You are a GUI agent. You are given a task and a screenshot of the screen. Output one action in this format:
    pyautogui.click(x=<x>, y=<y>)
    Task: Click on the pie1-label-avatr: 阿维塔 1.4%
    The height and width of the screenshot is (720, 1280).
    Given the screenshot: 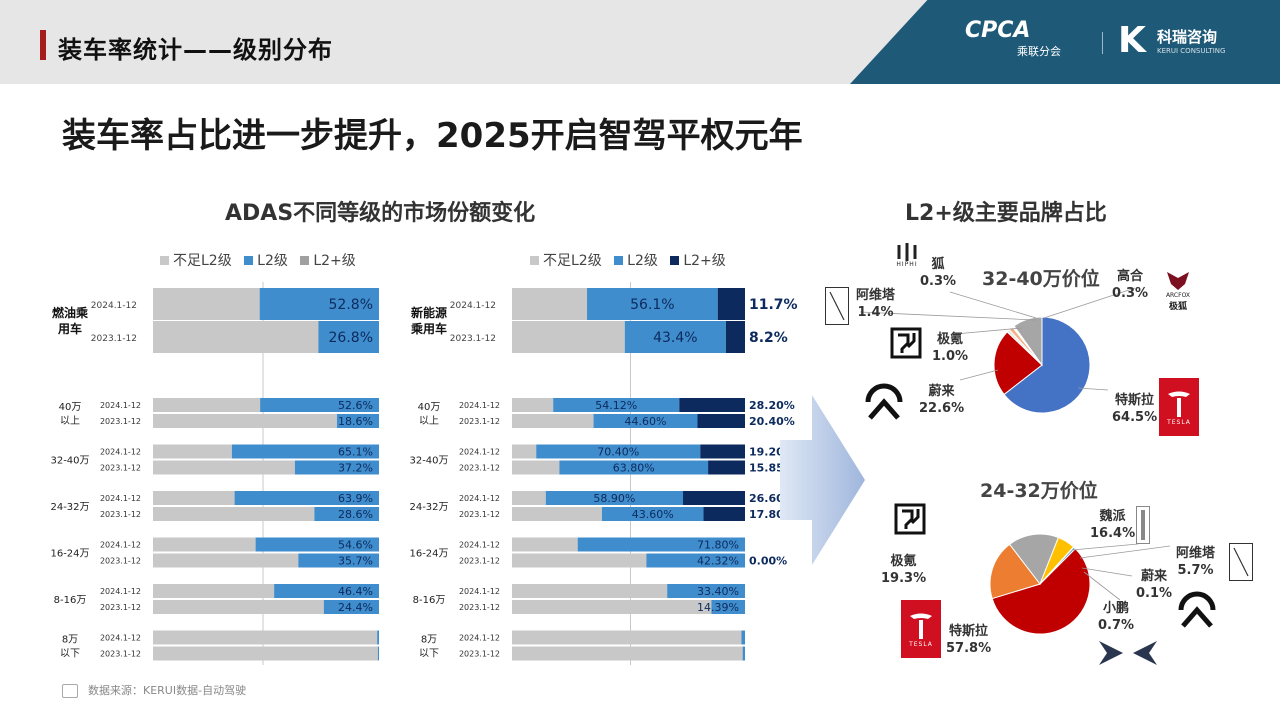 What is the action you would take?
    pyautogui.click(x=876, y=304)
    